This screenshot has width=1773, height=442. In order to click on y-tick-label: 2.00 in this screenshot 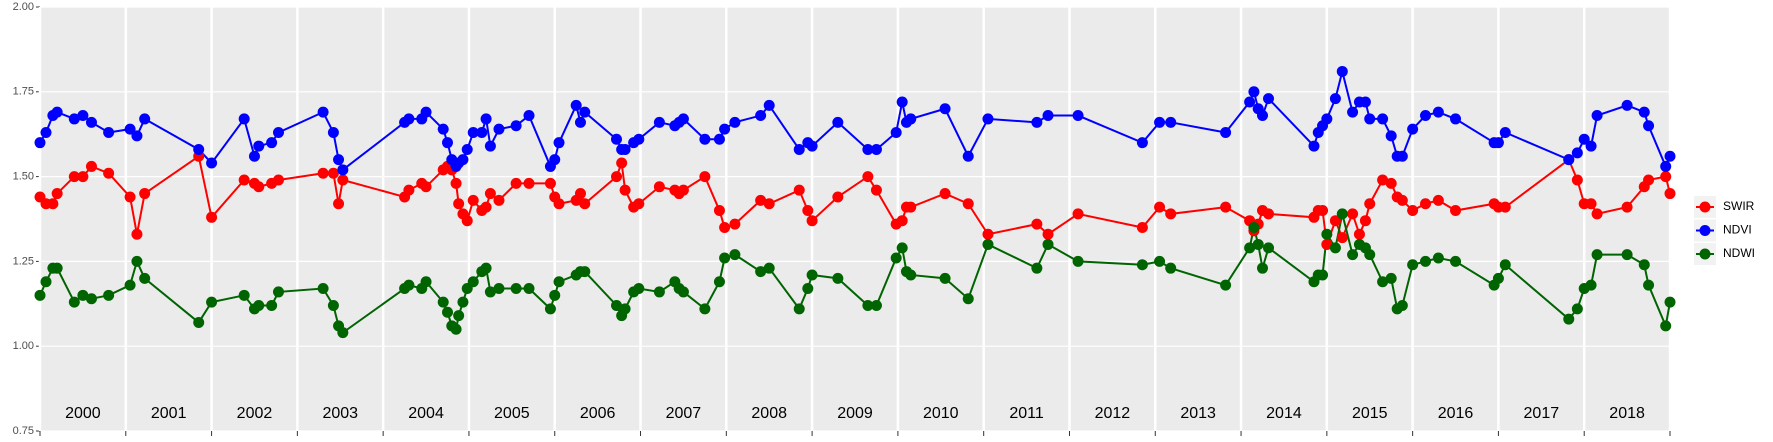, I will do `click(23, 7)`.